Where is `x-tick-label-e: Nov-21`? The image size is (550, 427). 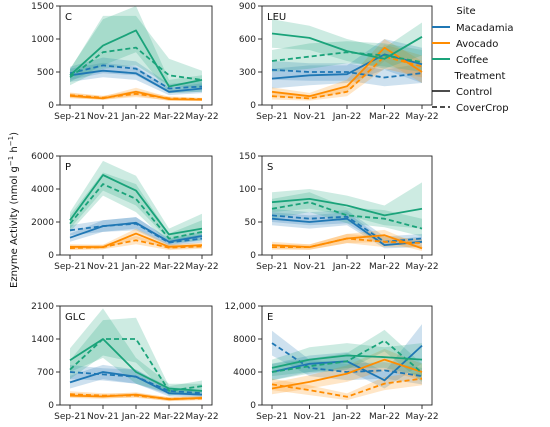
x-tick-label-e: Nov-21 is located at coordinates (309, 417).